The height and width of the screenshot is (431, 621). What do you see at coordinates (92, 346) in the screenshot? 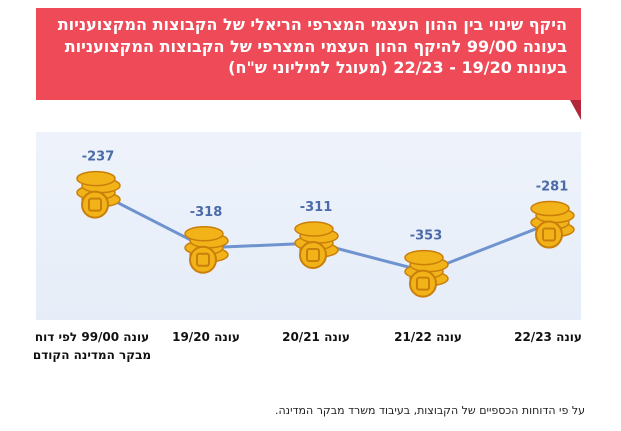
I see `x-tick-label: עונה 99/00 לפי דוח מבקר המדינה הקודם` at bounding box center [92, 346].